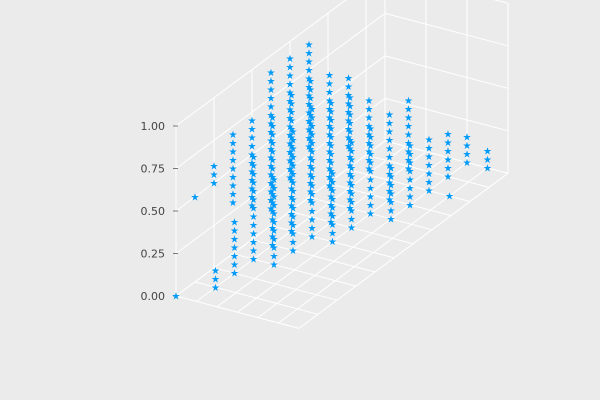  I want to click on z-tick-label: 1.00, so click(153, 126).